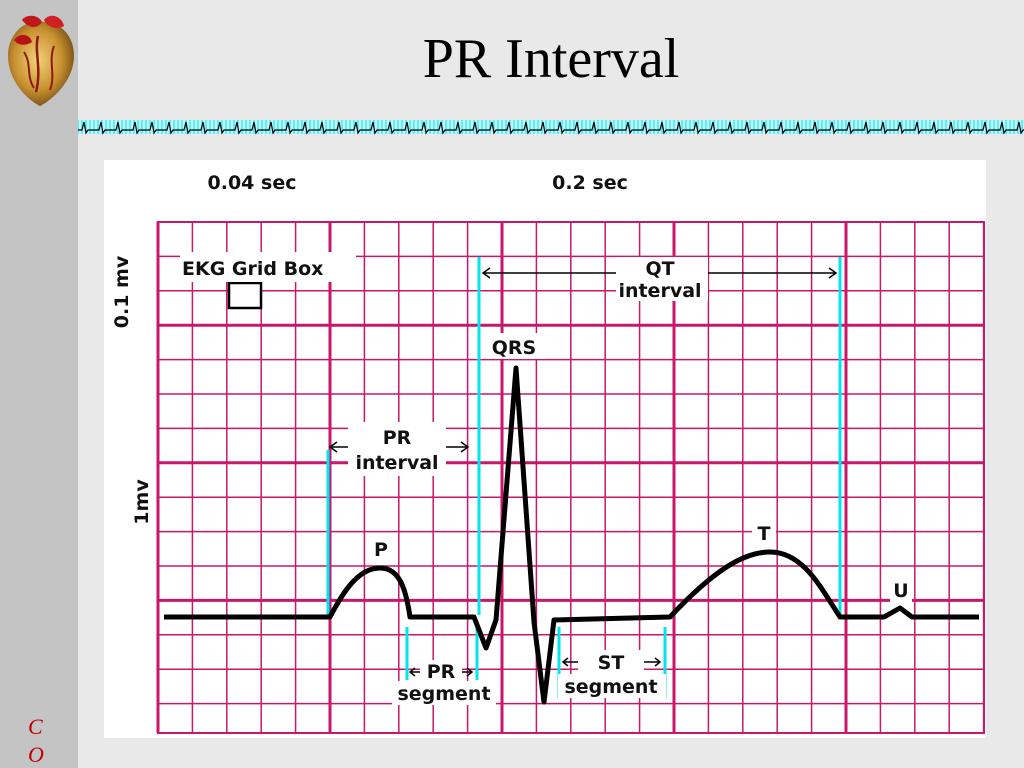  I want to click on slide-title: PR Interval, so click(551, 59).